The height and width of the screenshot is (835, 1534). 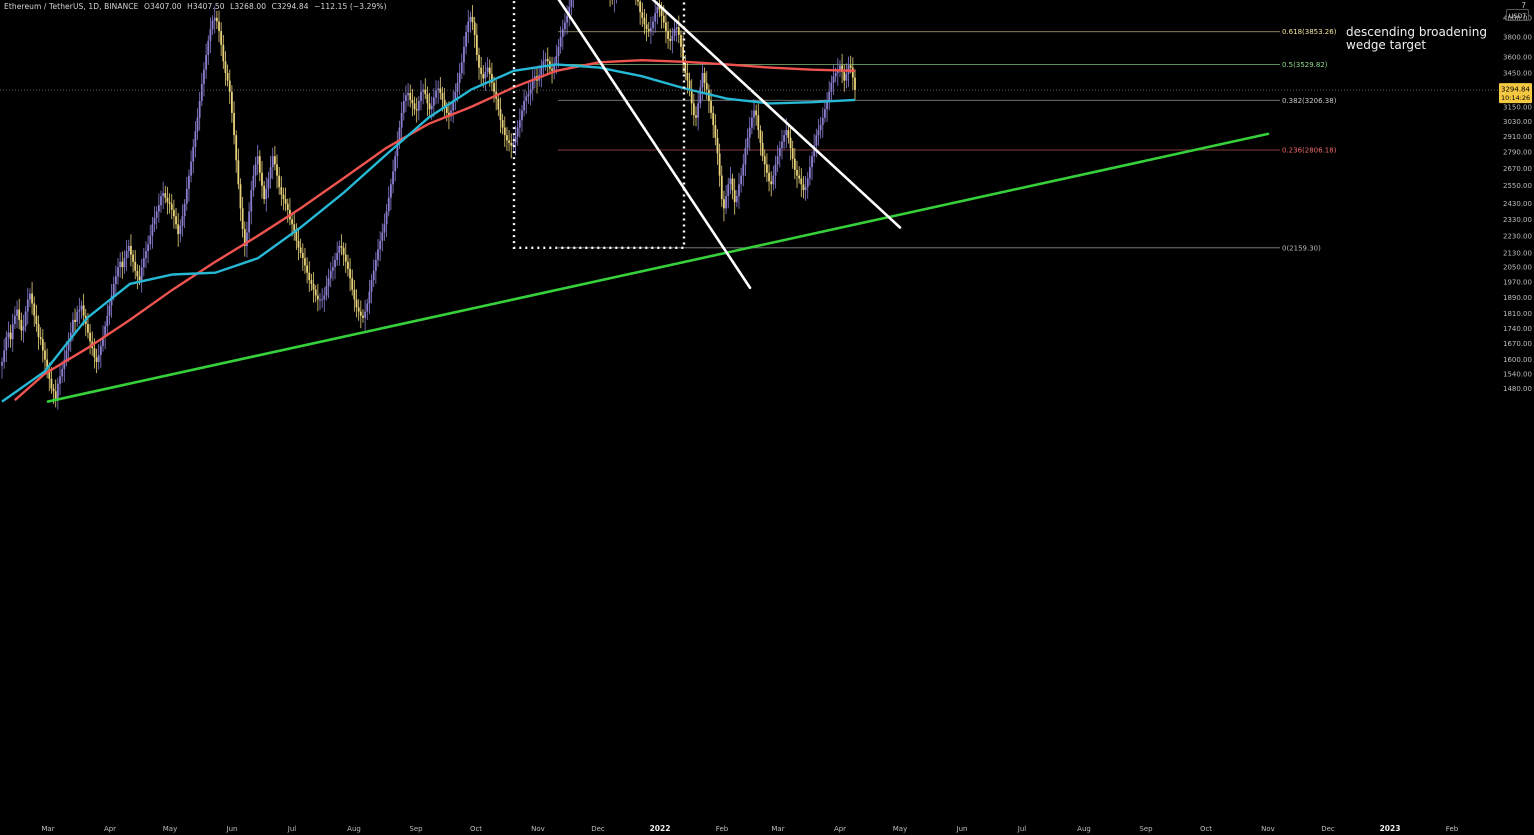 I want to click on bar-countdown-label: 10:14:26, so click(x=1515, y=98).